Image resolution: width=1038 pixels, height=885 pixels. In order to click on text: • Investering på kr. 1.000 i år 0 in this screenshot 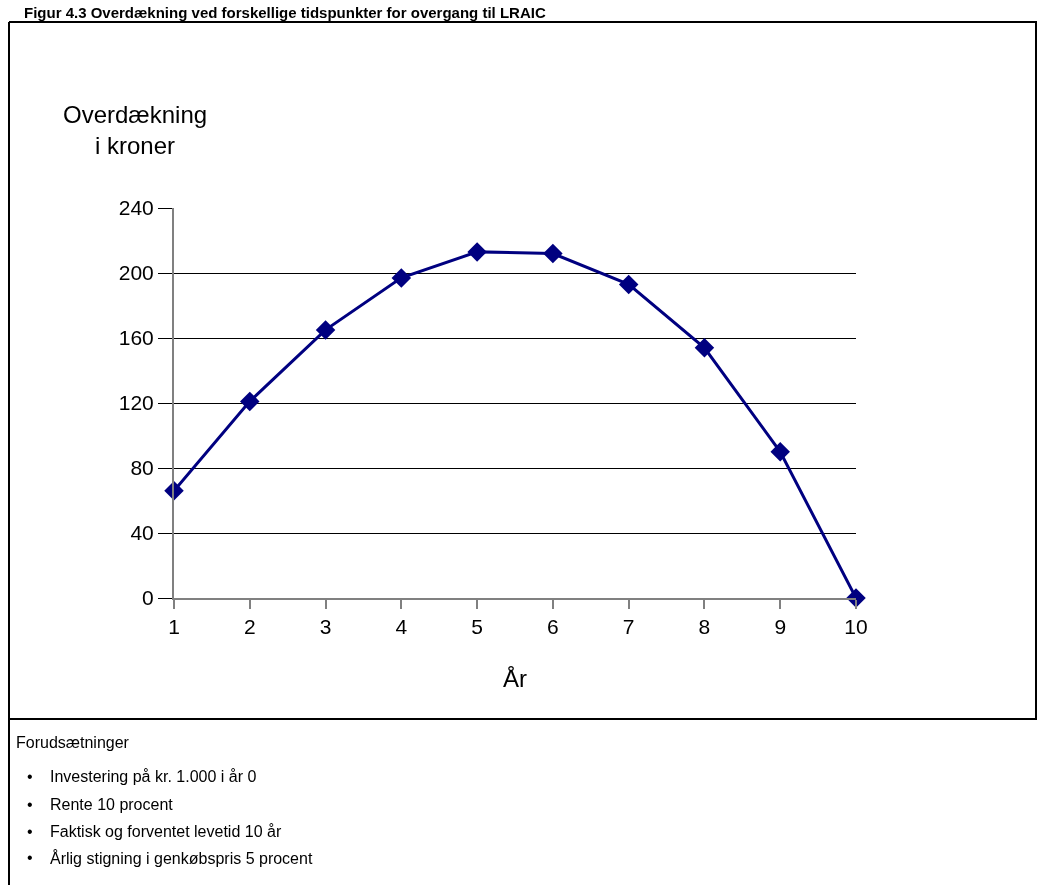, I will do `click(142, 776)`.